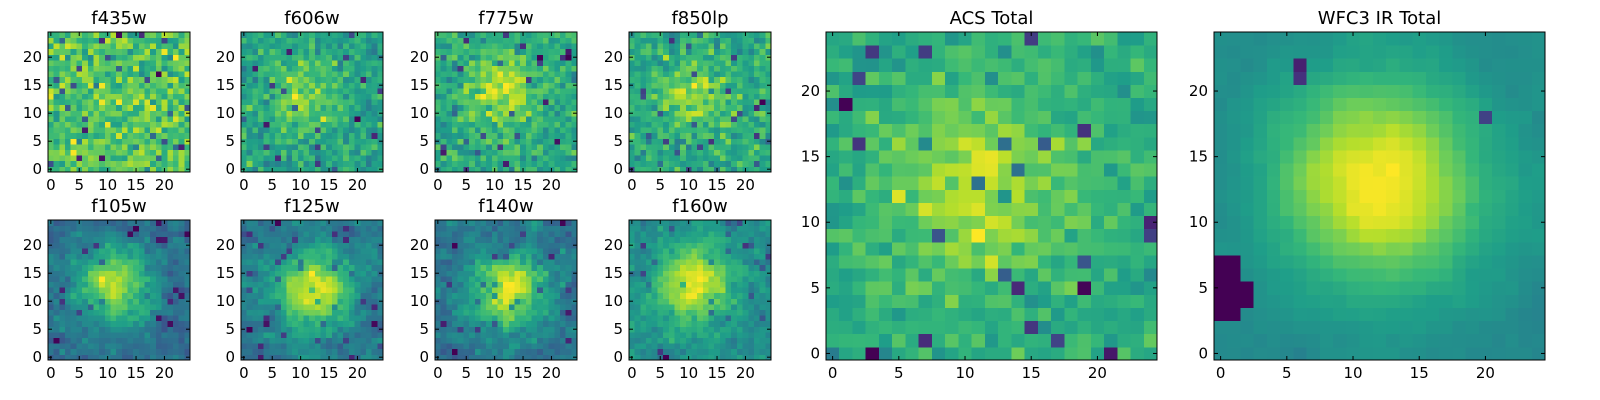  What do you see at coordinates (79, 373) in the screenshot?
I see `x-tick-label: 5` at bounding box center [79, 373].